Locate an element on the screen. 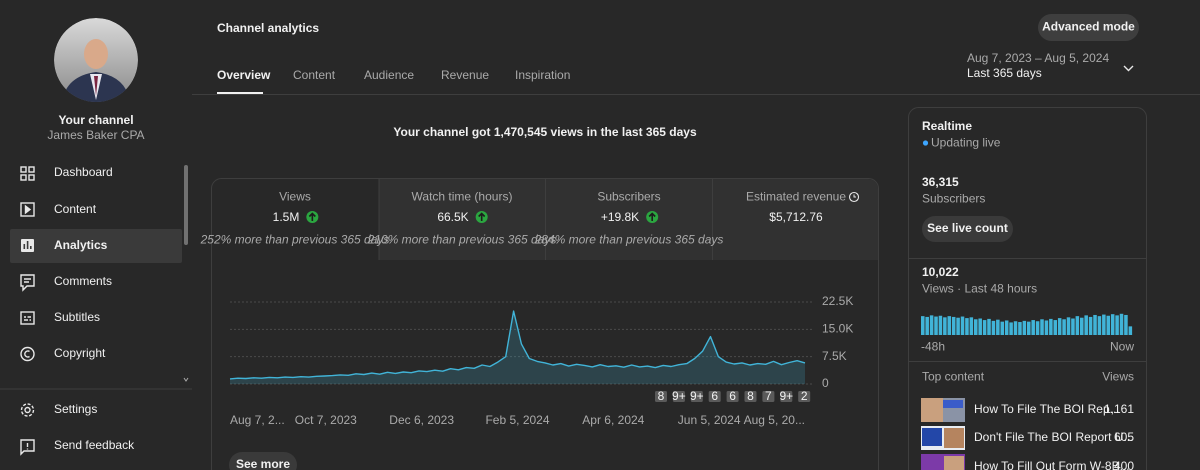 This screenshot has height=470, width=1200. annotation-label: 2 is located at coordinates (804, 396).